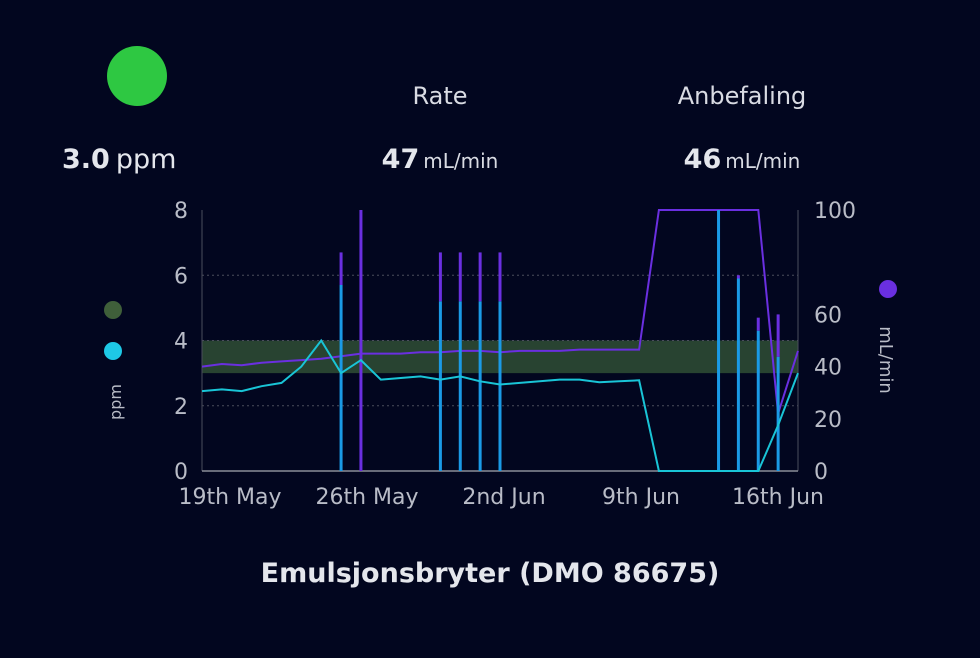  I want to click on rate-value: 47, so click(400, 159).